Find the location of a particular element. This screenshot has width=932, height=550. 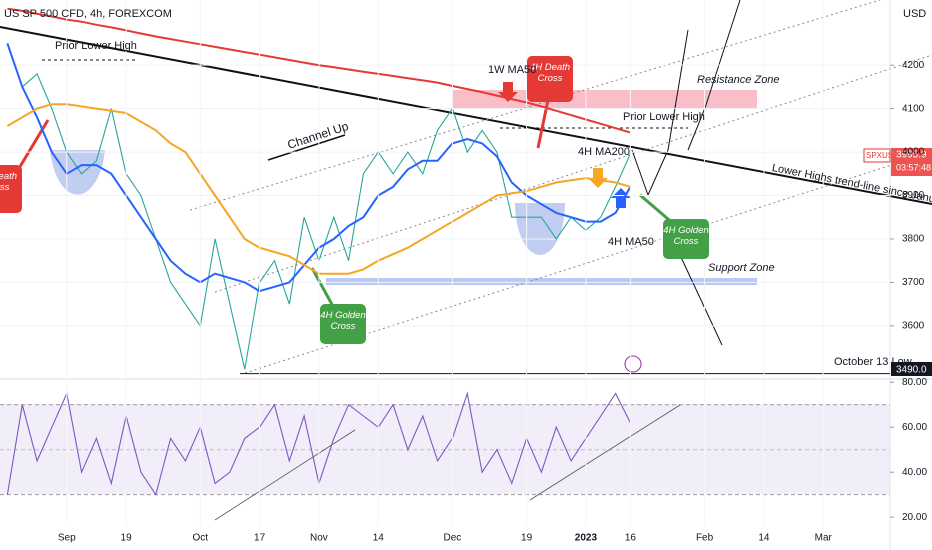

annotation: Channel Up is located at coordinates (318, 135).